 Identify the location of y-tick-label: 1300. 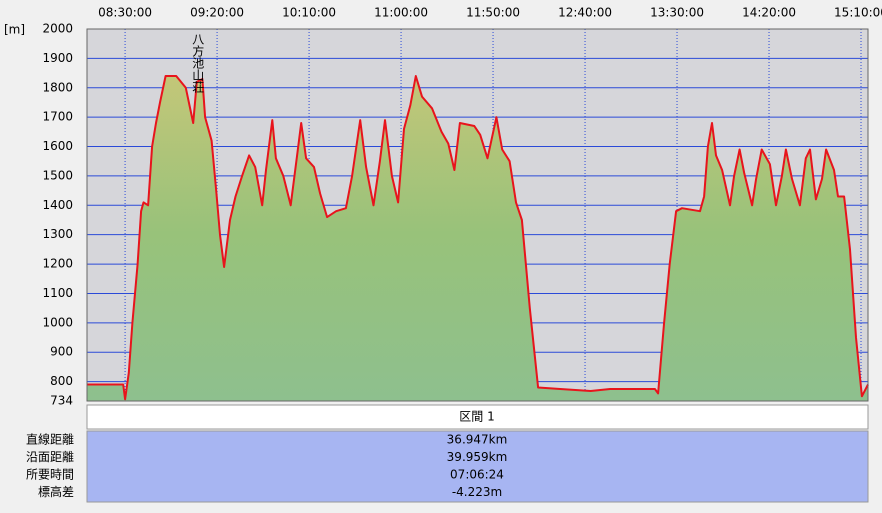
(57, 234).